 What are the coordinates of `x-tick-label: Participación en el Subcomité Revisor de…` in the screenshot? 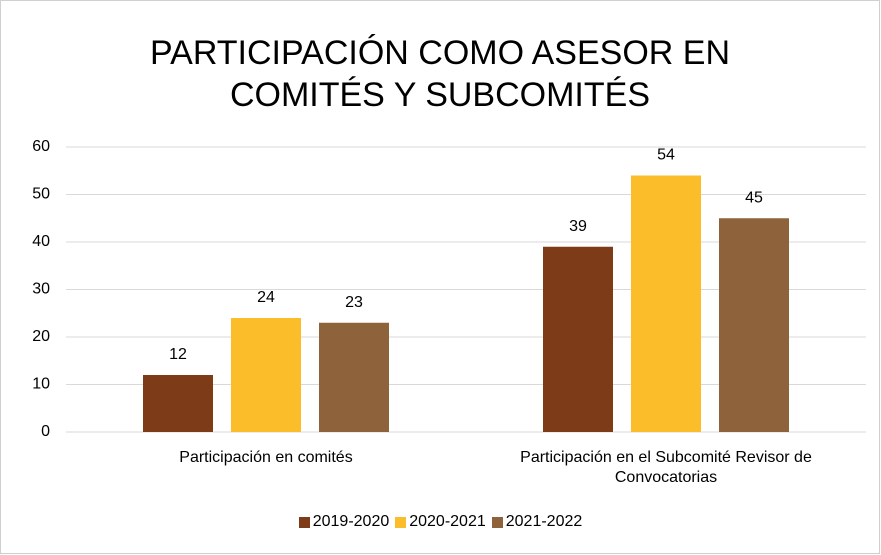 It's located at (666, 467).